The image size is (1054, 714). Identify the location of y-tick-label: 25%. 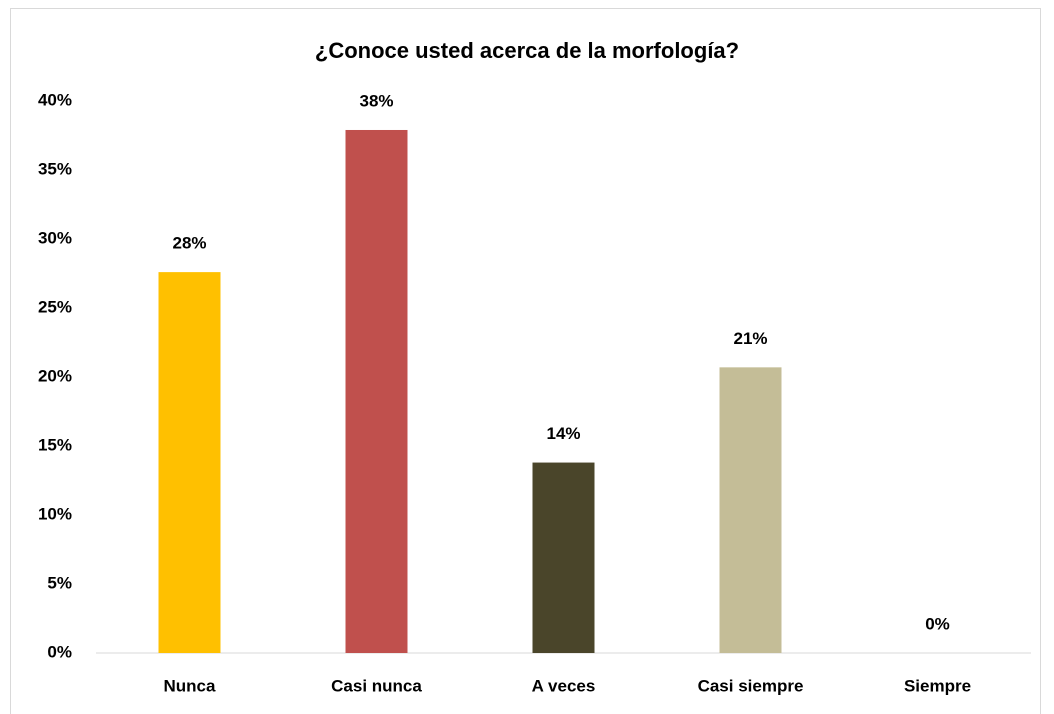
(55, 306).